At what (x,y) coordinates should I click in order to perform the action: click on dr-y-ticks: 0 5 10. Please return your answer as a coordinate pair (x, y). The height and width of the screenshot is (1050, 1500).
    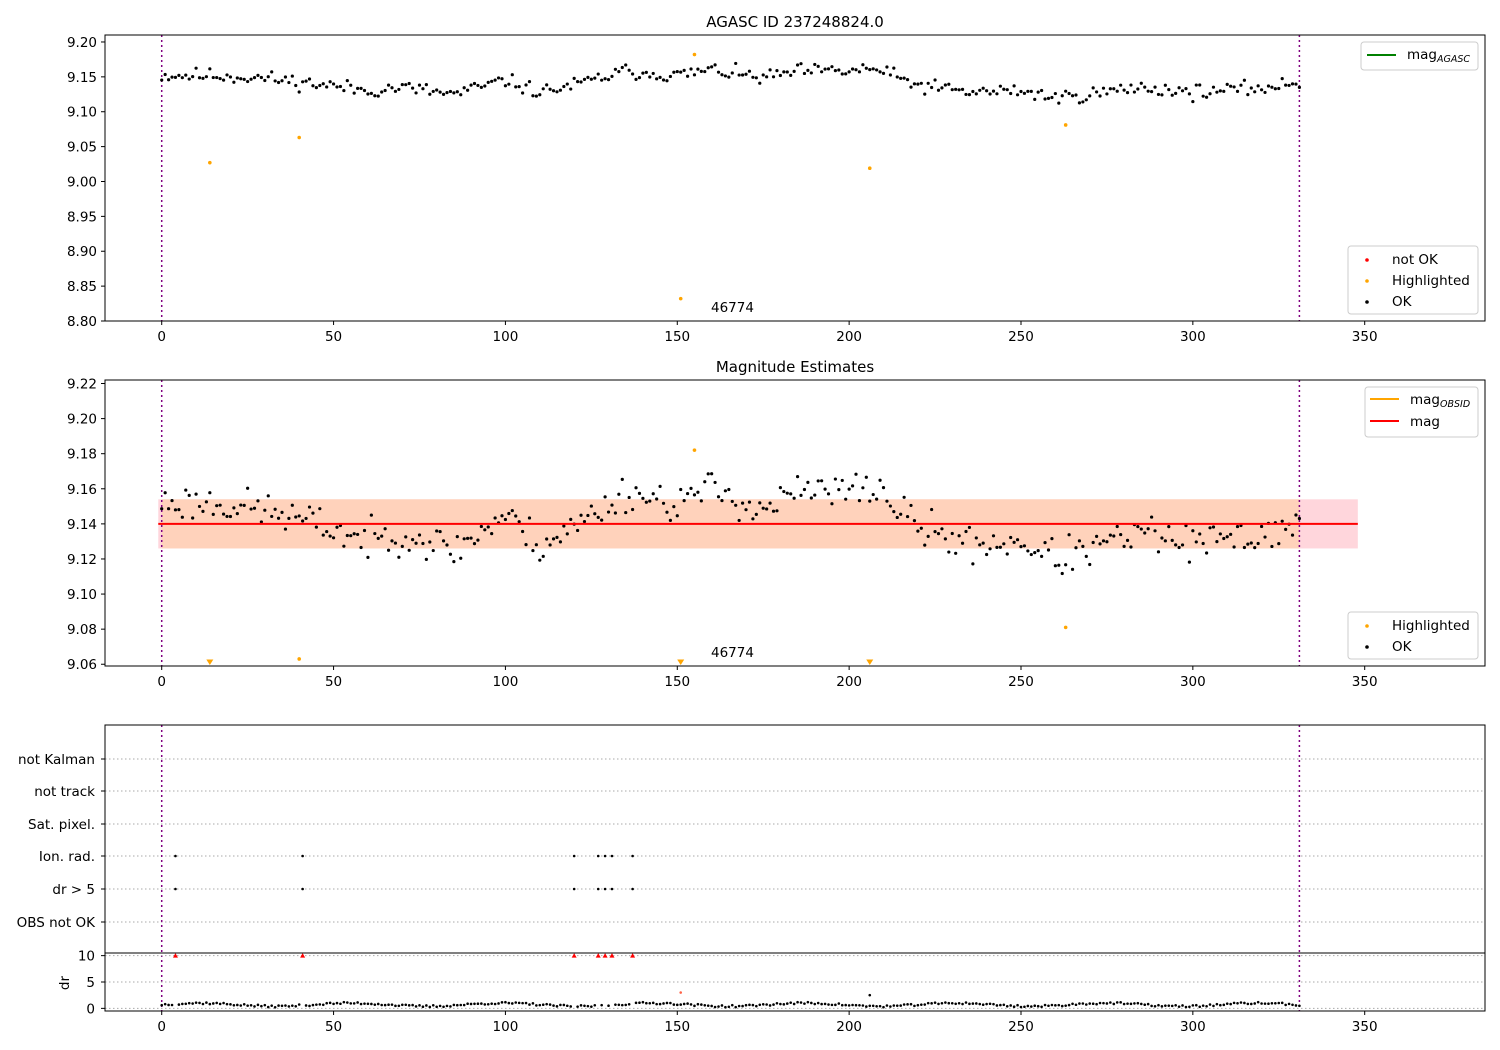
    Looking at the image, I should click on (781, 983).